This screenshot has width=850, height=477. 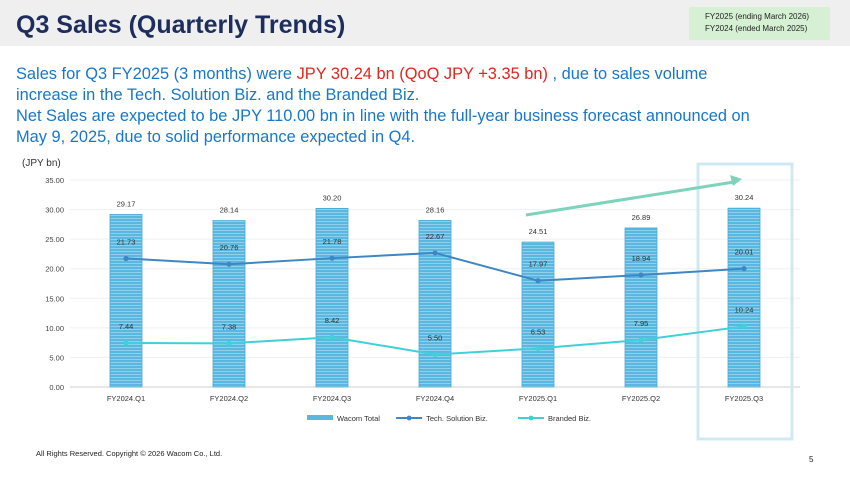 I want to click on bar-data-label: 30.20, so click(x=332, y=197).